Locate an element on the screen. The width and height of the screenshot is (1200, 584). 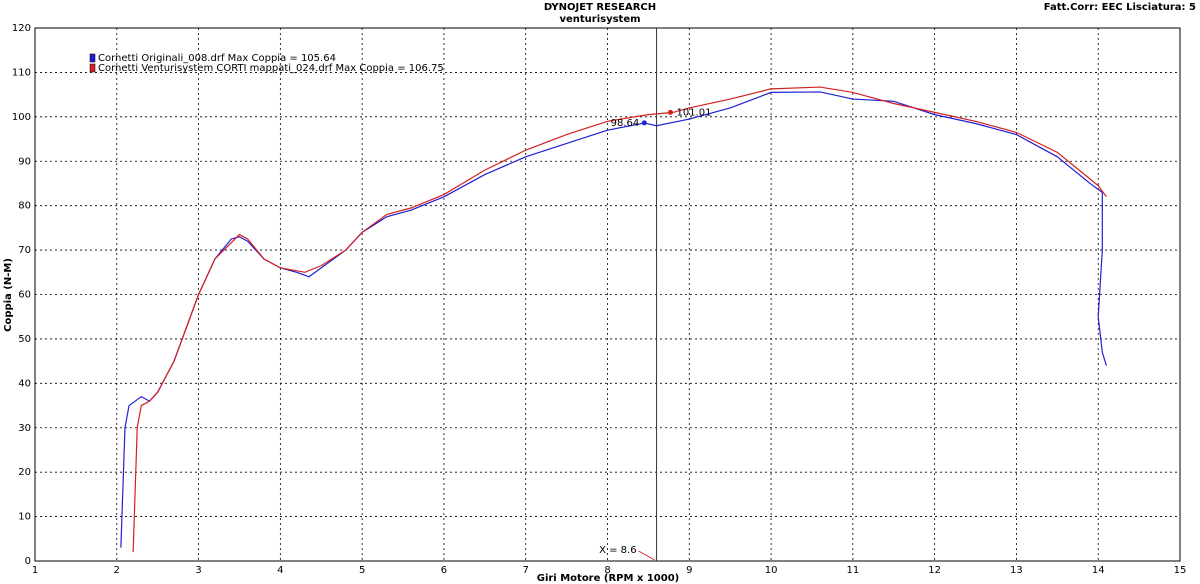
y-tick-label: 30 is located at coordinates (24, 428).